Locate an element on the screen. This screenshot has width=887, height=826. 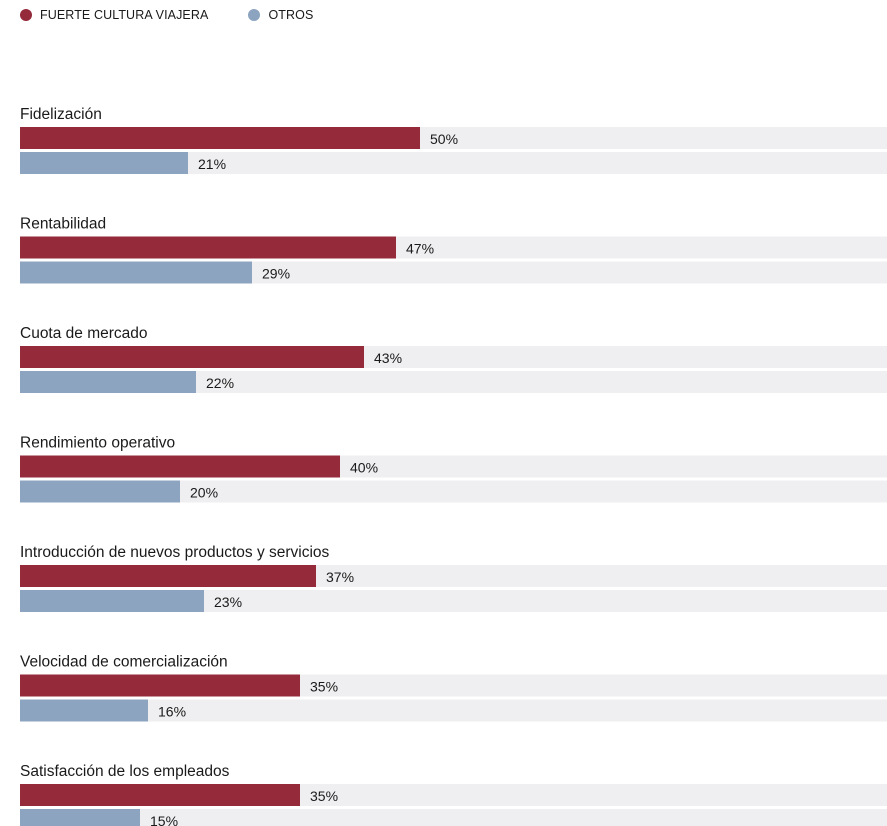
bar-fuerte-cultura-viajera-rentabilidad is located at coordinates (208, 247).